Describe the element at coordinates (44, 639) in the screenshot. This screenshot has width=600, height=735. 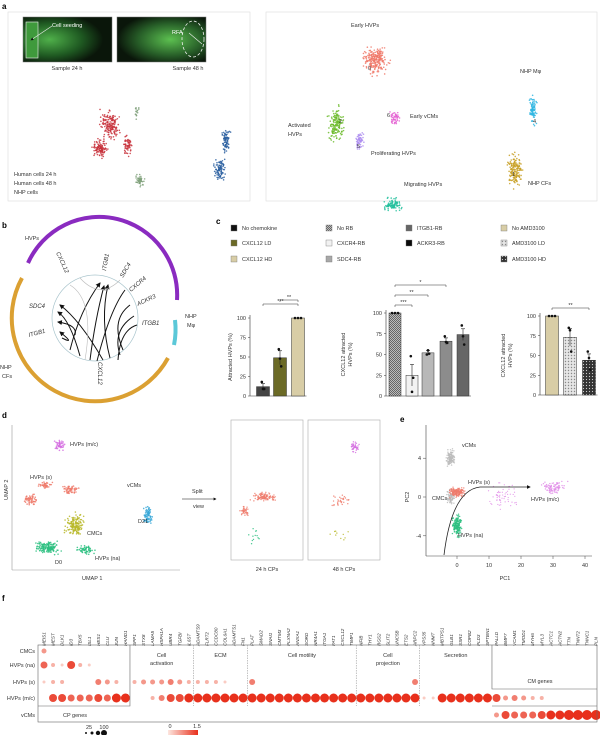
I see `gene-label-meis1: MEIS1` at that location.